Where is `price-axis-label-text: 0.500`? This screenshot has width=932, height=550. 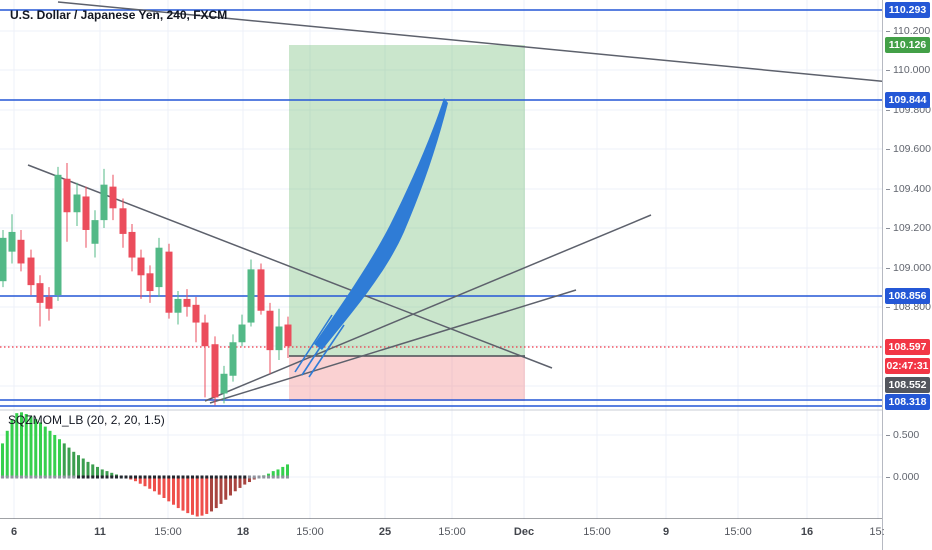 price-axis-label-text: 0.500 is located at coordinates (906, 435).